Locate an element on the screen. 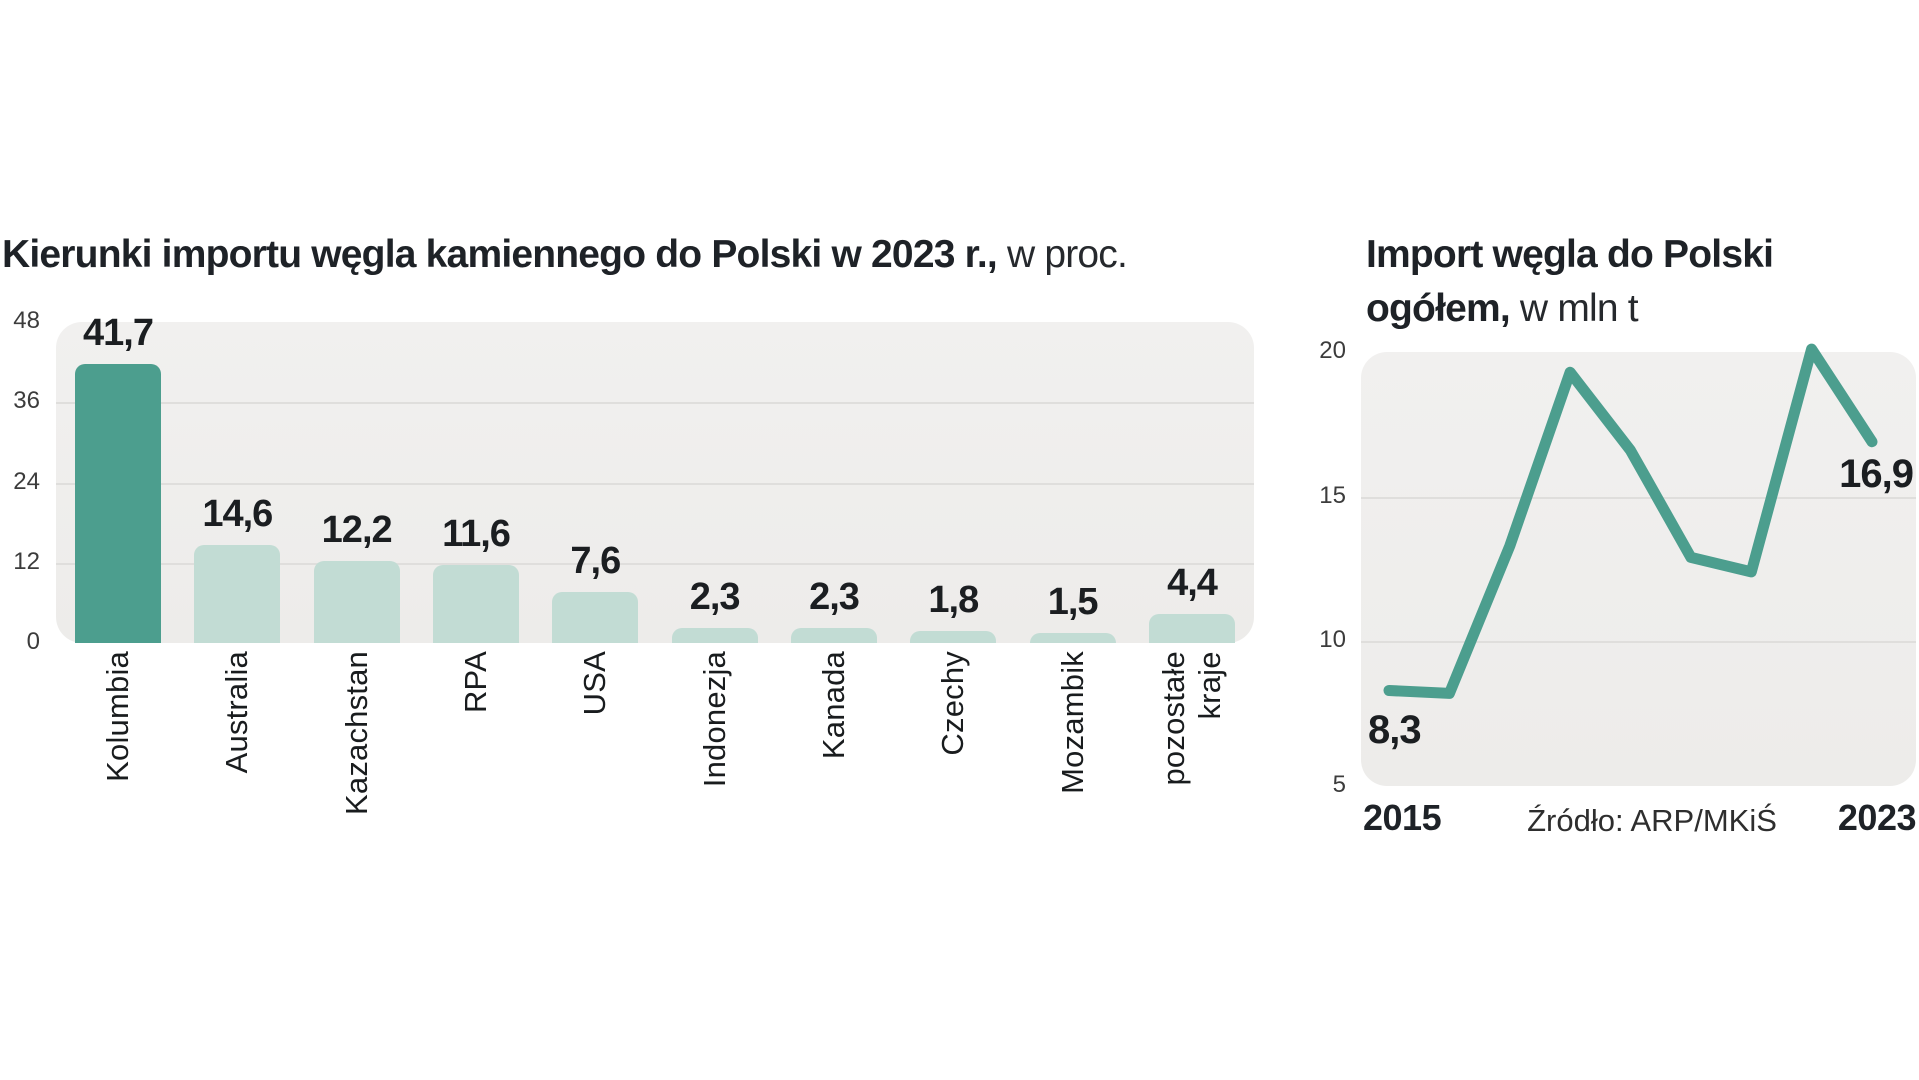 The height and width of the screenshot is (1080, 1919). bar-y-tick-48: 48 is located at coordinates (26, 320).